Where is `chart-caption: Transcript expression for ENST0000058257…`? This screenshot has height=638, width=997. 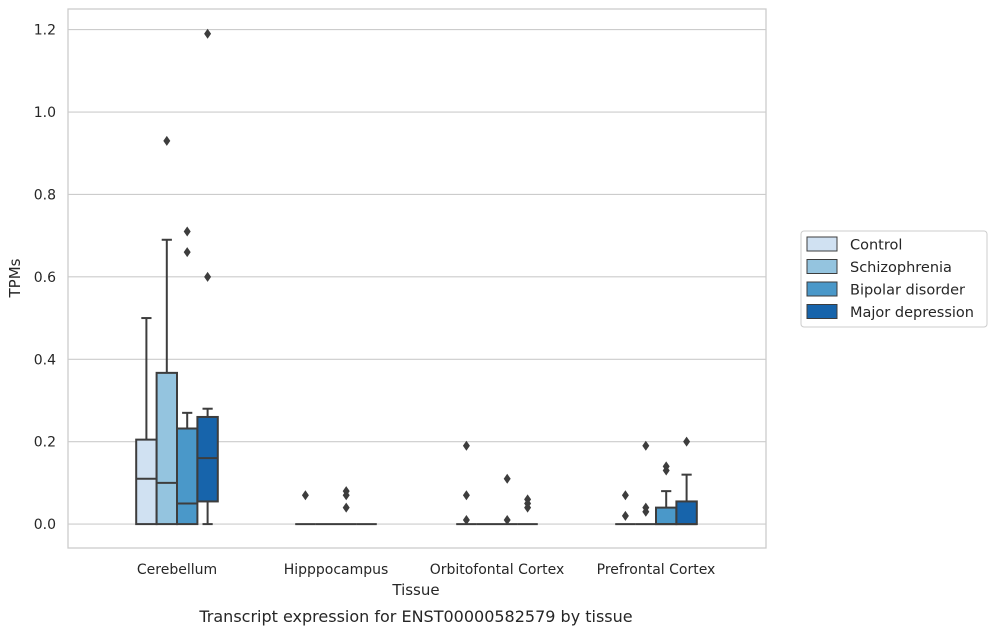 chart-caption: Transcript expression for ENST0000058257… is located at coordinates (415, 616).